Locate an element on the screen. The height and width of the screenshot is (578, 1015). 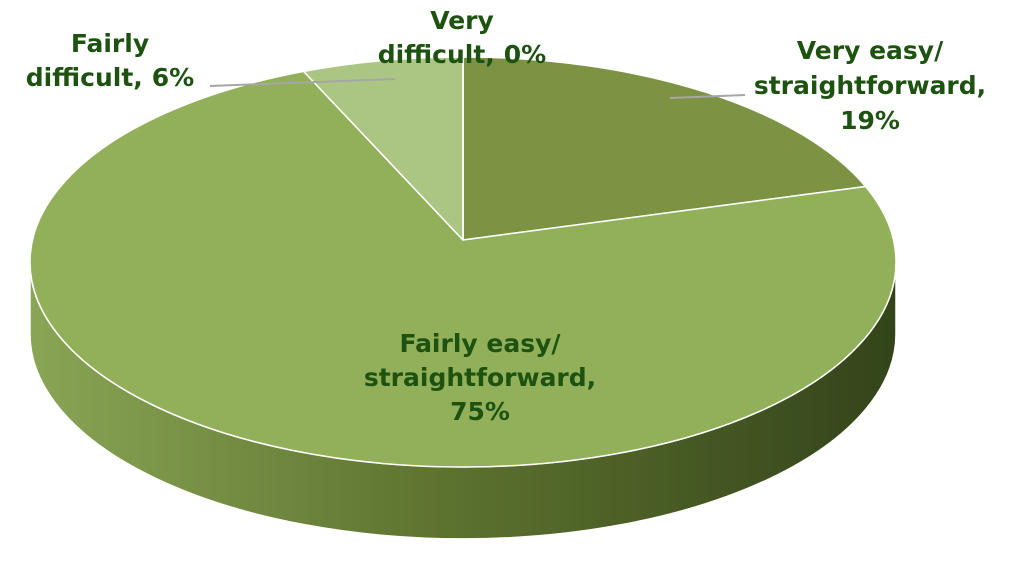
leader-lines is located at coordinates (477, 88).